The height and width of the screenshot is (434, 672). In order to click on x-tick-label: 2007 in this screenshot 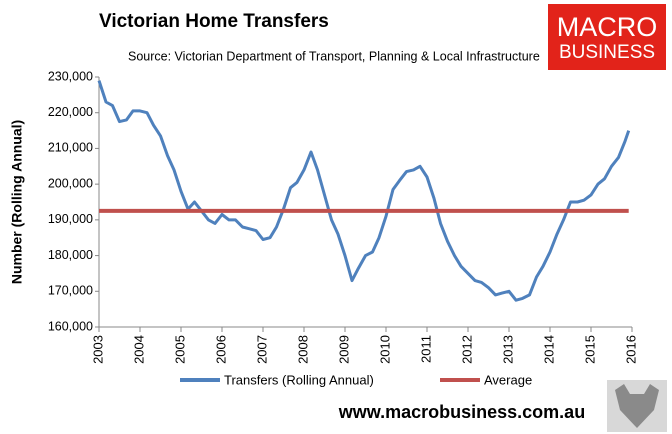, I will do `click(261, 349)`.